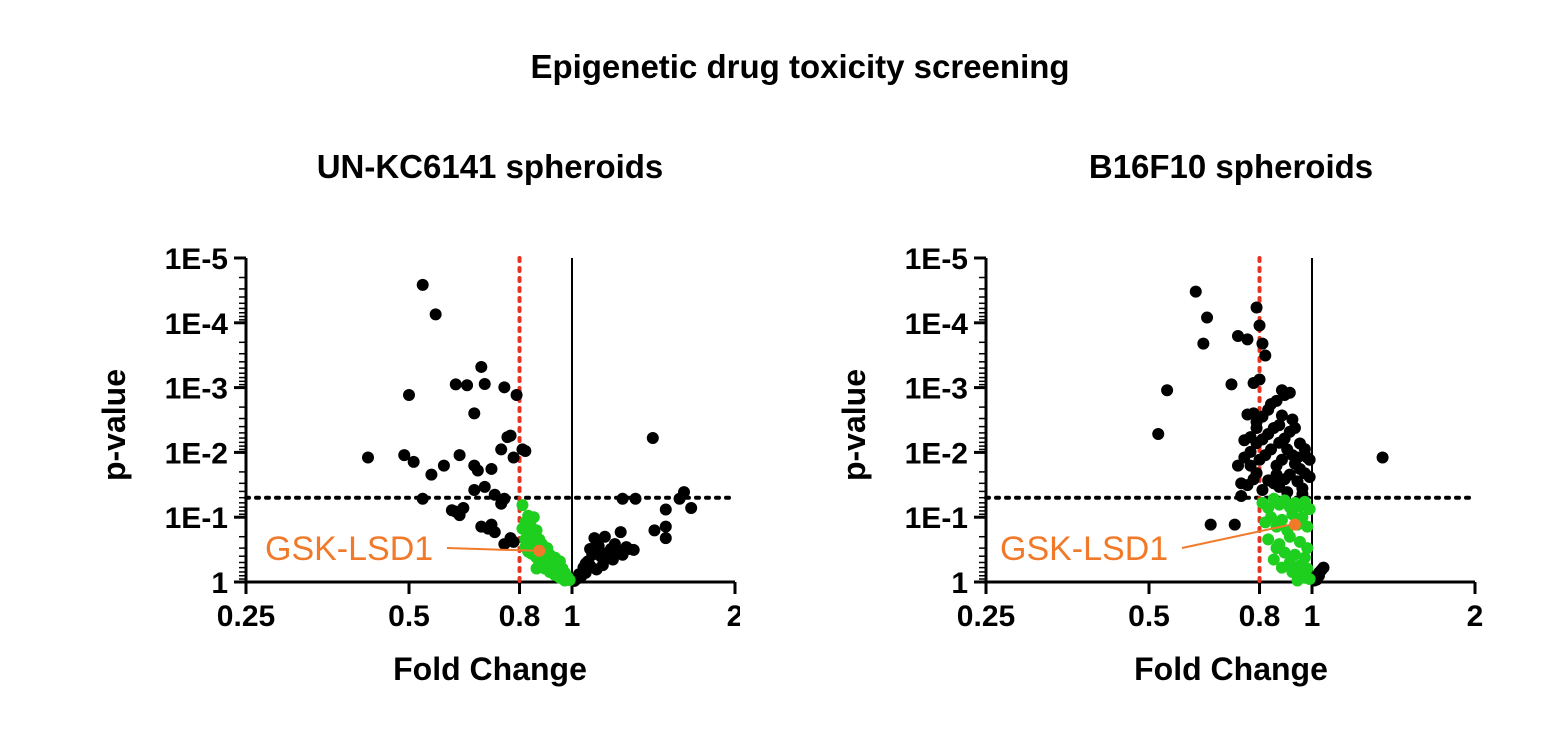 The height and width of the screenshot is (729, 1553). Describe the element at coordinates (490, 166) in the screenshot. I see `panel-title: UN-KC6141 spheroids` at that location.